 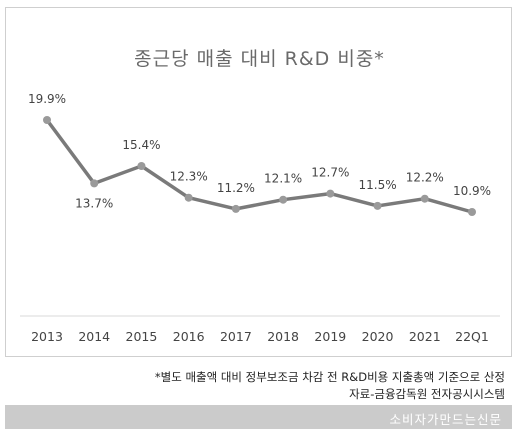 I want to click on x-tick-label: 2013, so click(x=47, y=336).